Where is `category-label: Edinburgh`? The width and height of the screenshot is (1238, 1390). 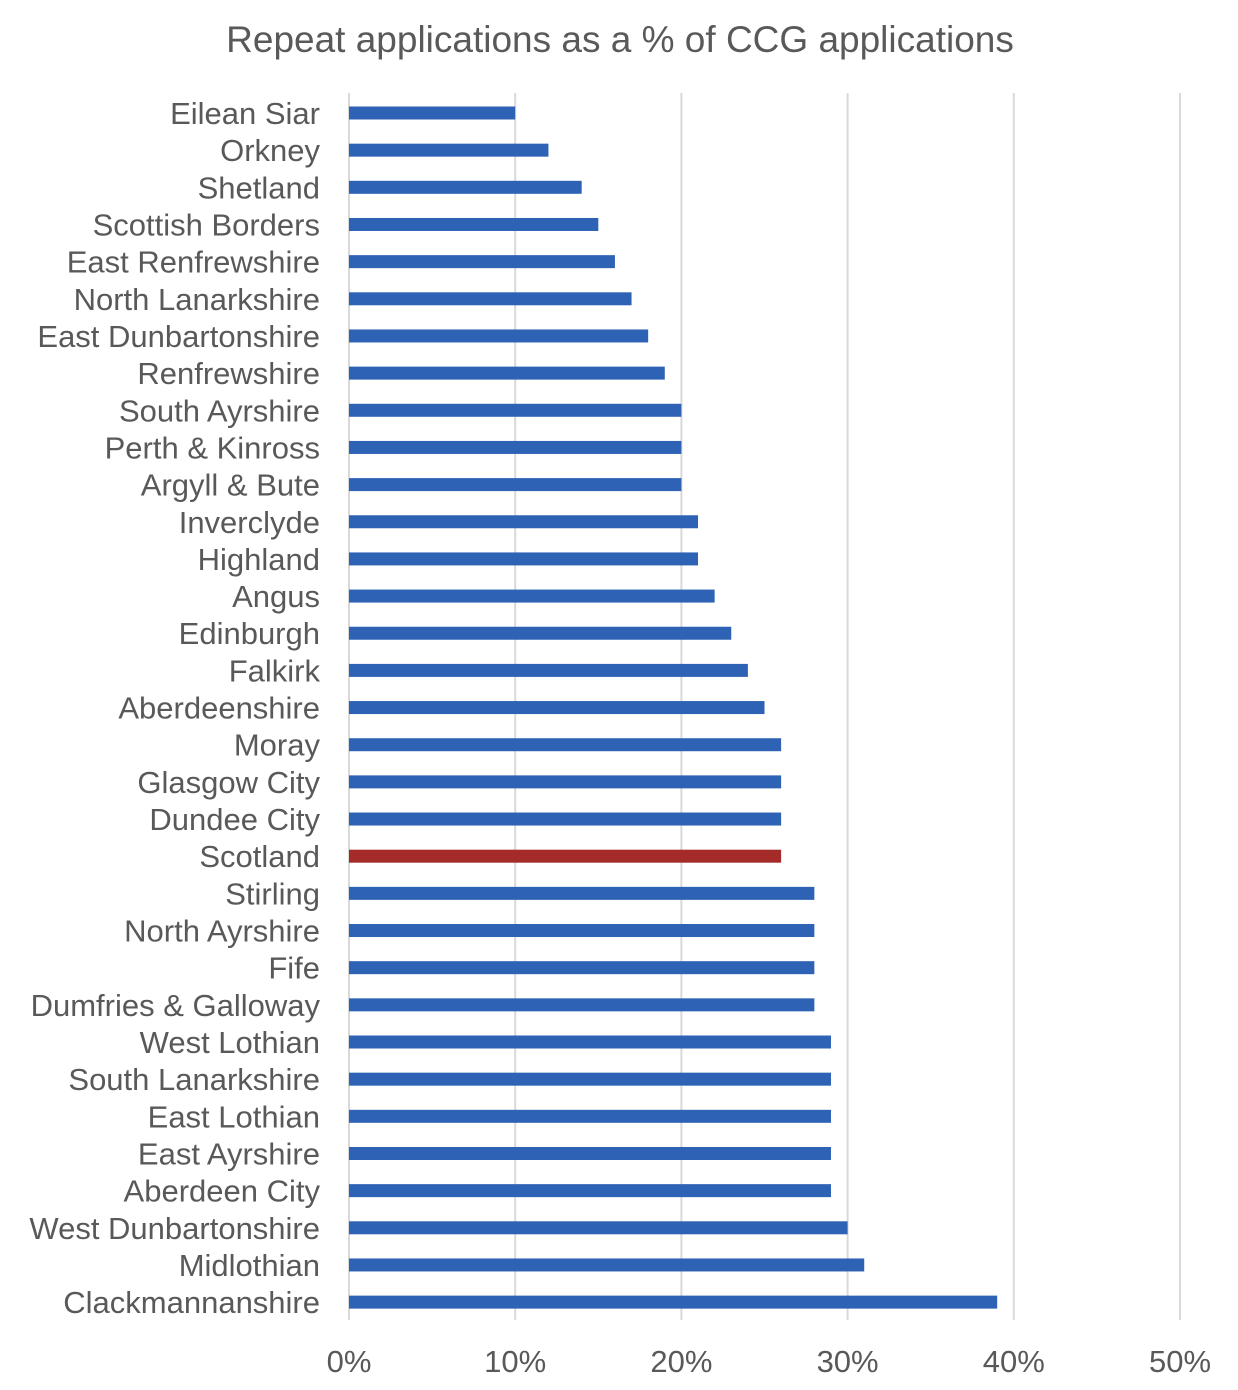
category-label: Edinburgh is located at coordinates (249, 633).